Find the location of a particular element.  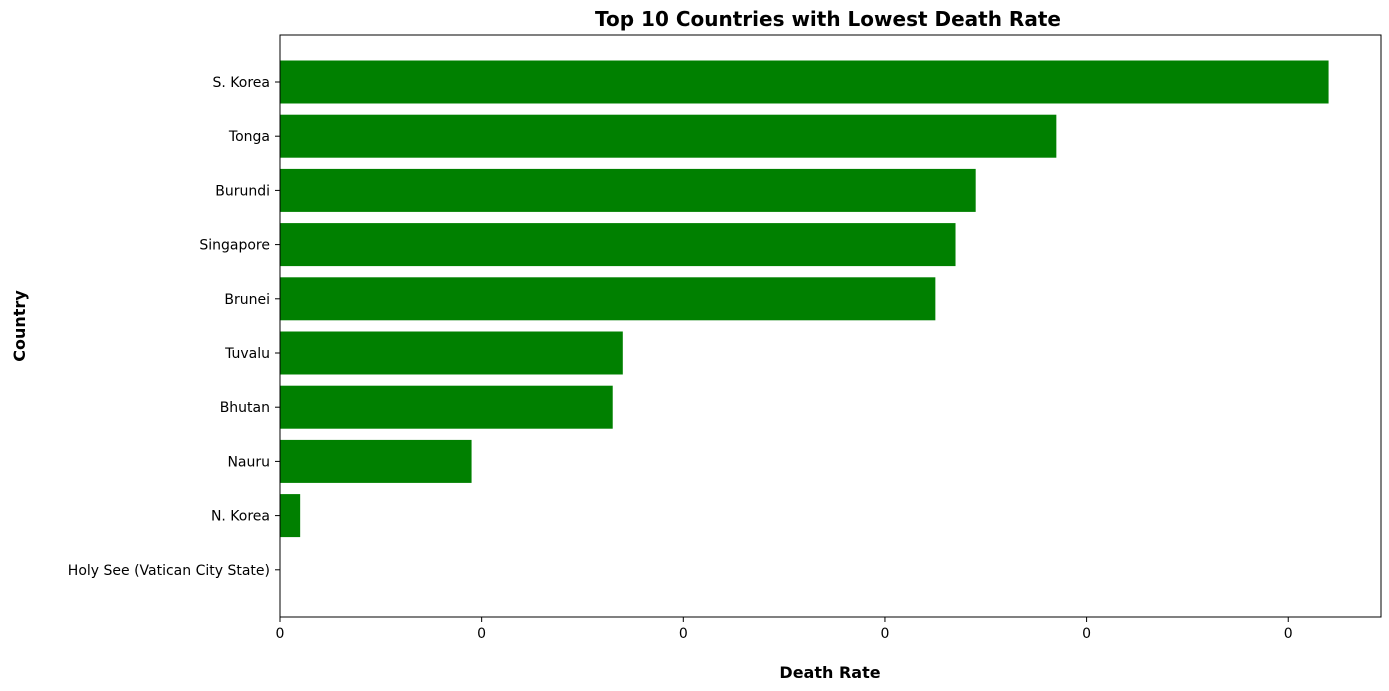

y-tick-label: Singapore is located at coordinates (234, 246).